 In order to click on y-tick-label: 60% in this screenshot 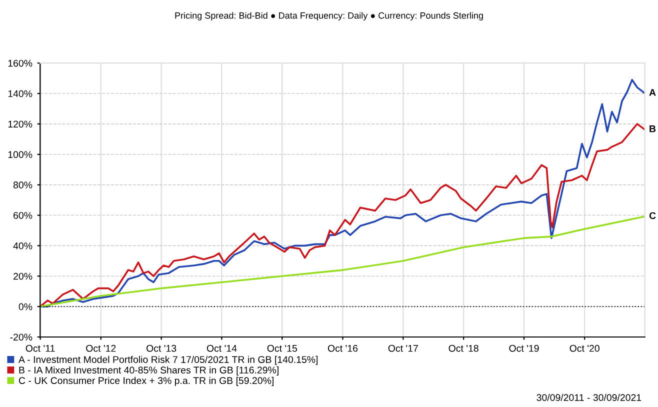, I will do `click(23, 215)`.